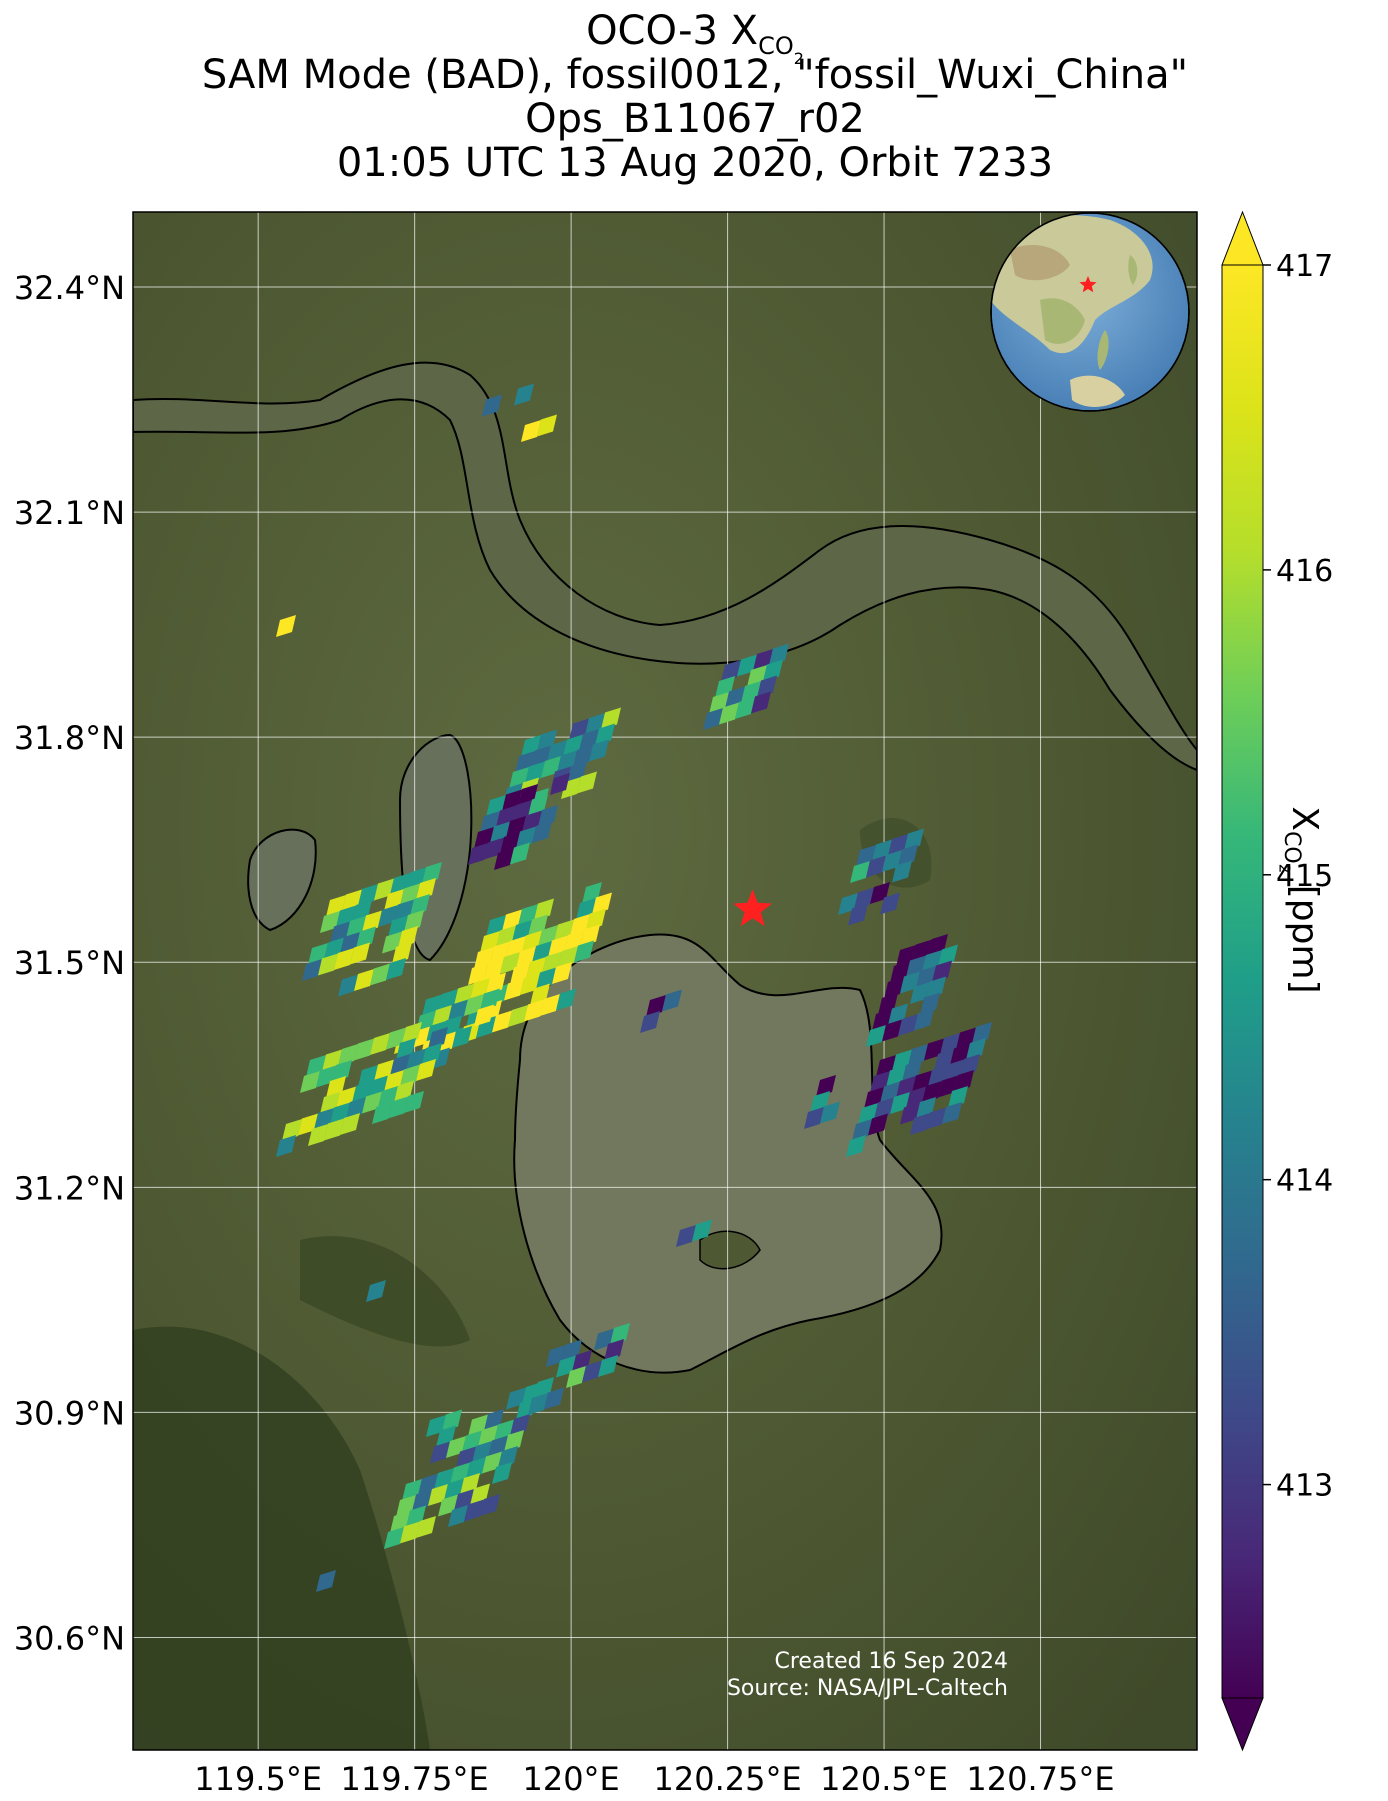 This screenshot has height=1801, width=1388. Describe the element at coordinates (385, 1291) in the screenshot. I see `hill-area-west` at that location.